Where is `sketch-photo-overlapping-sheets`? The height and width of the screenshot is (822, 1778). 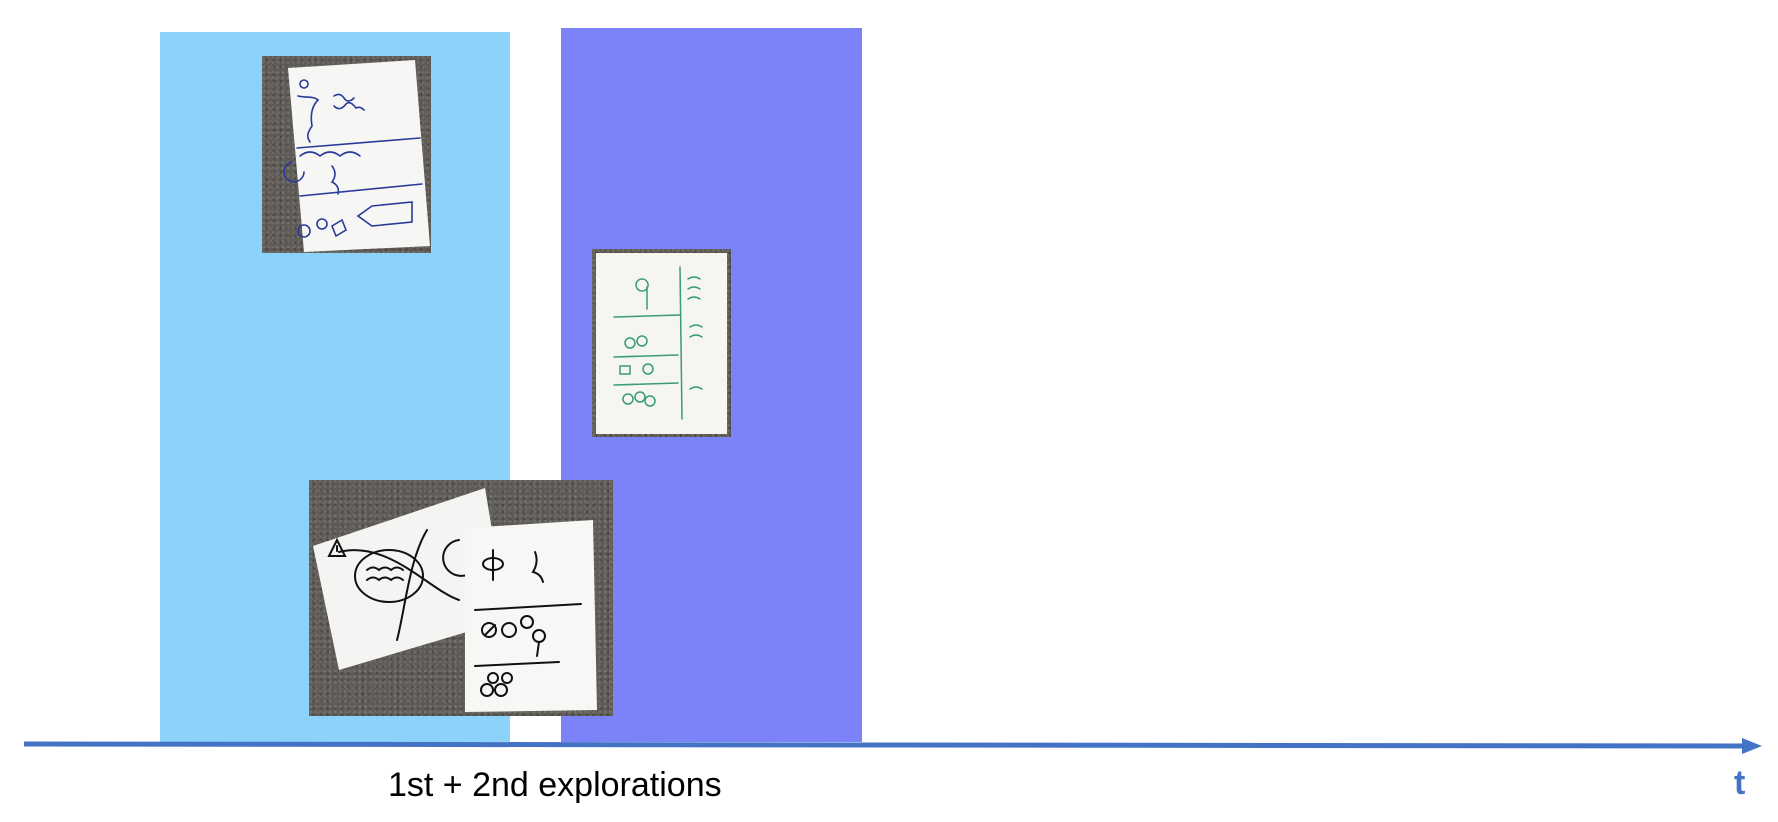
sketch-photo-overlapping-sheets is located at coordinates (461, 598).